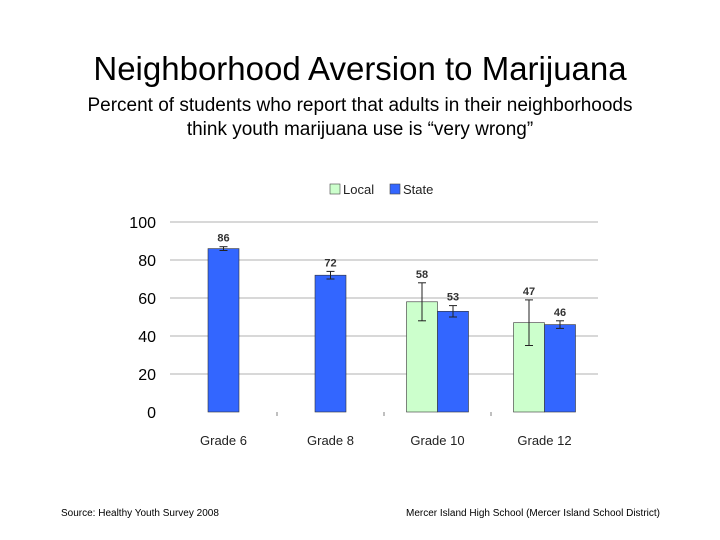  I want to click on y-tick-label: 60, so click(147, 299).